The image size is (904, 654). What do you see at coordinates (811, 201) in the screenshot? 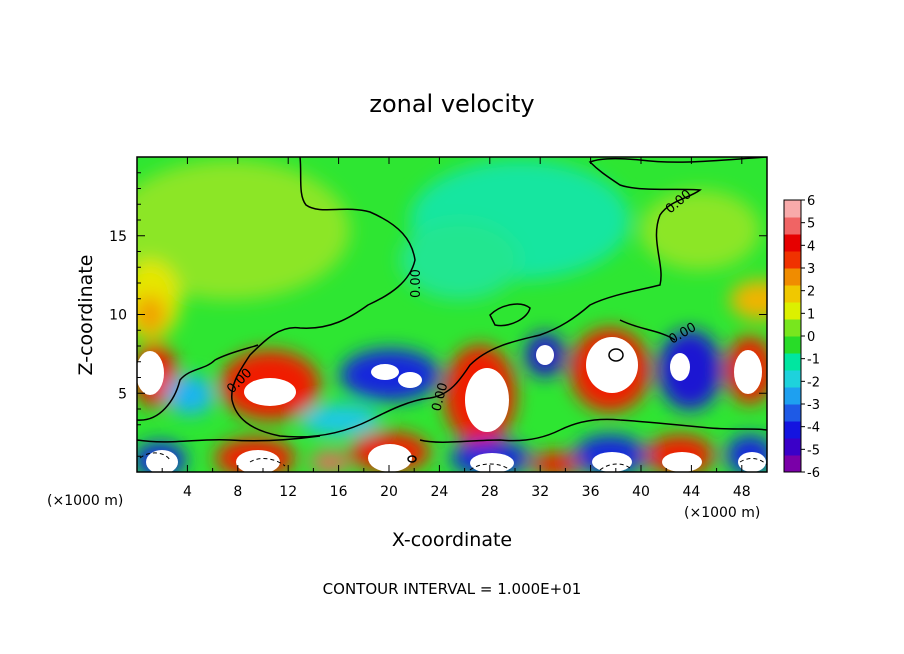
I see `colorbar-tick-label: 6` at bounding box center [811, 201].